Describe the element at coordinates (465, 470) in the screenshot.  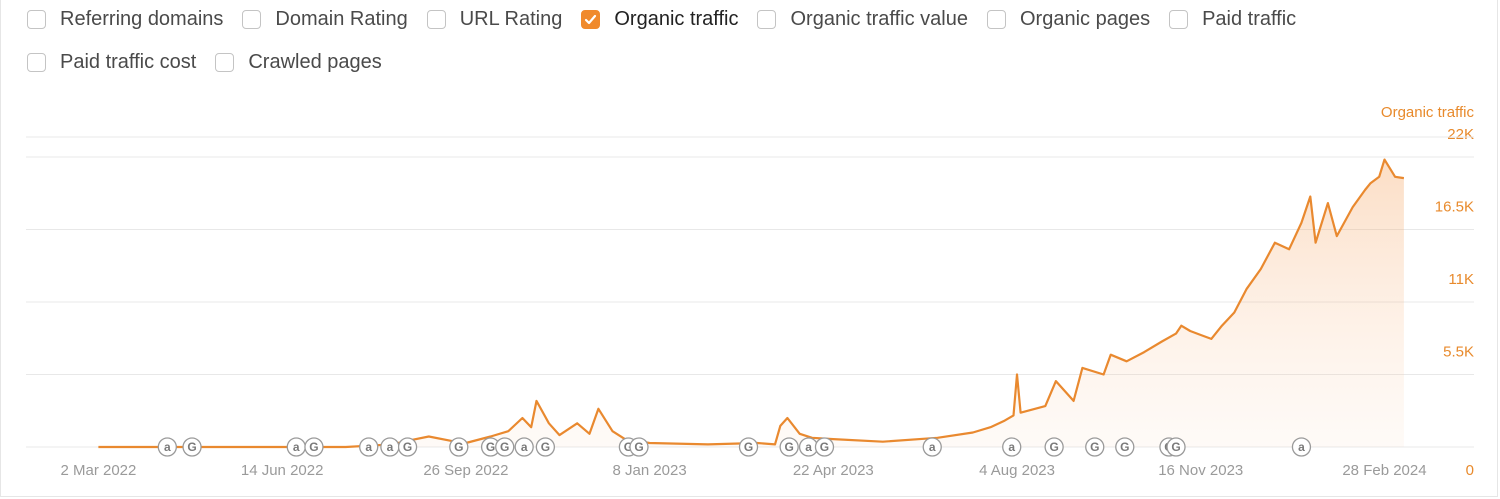
I see `x-tick-label: 26 Sep 2022` at that location.